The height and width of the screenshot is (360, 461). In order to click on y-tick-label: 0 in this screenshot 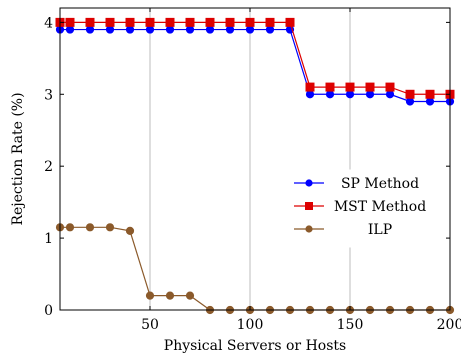, I will do `click(48, 311)`.